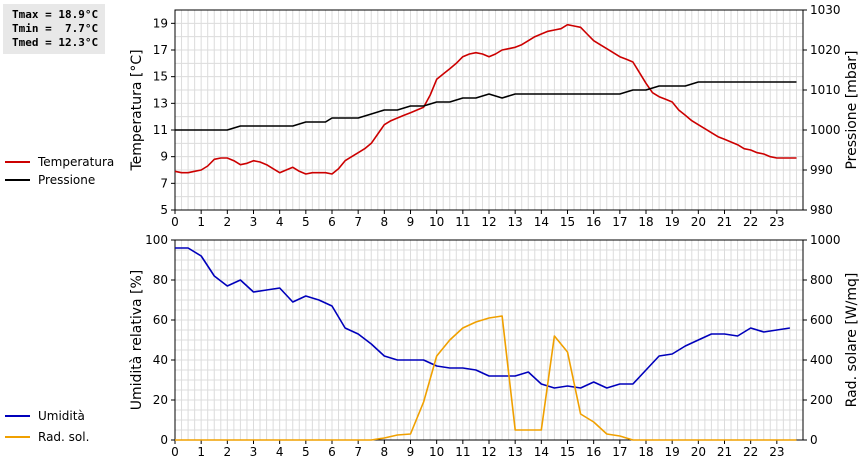 The image size is (860, 460). I want to click on y-axis-label: Umidità relativa [%], so click(137, 340).